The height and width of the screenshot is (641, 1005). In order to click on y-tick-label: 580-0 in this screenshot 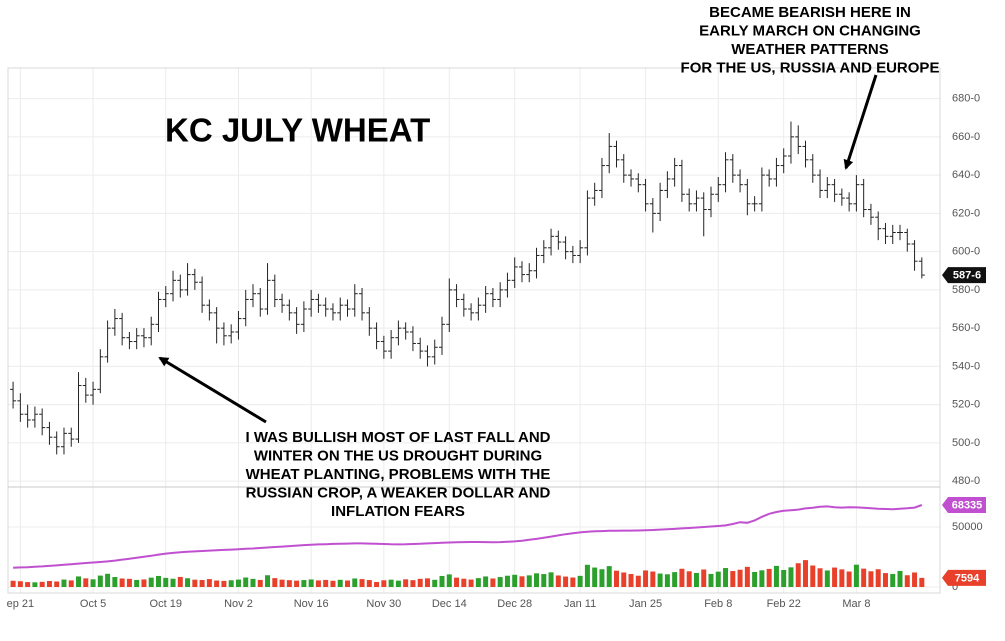, I will do `click(966, 290)`.